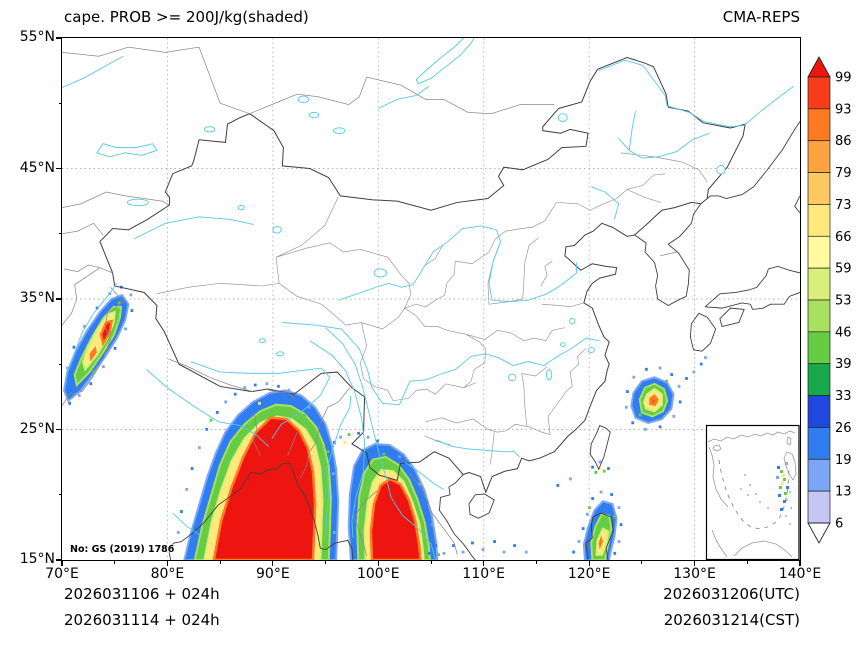 The width and height of the screenshot is (860, 647). I want to click on colorbar-label: 66, so click(843, 237).